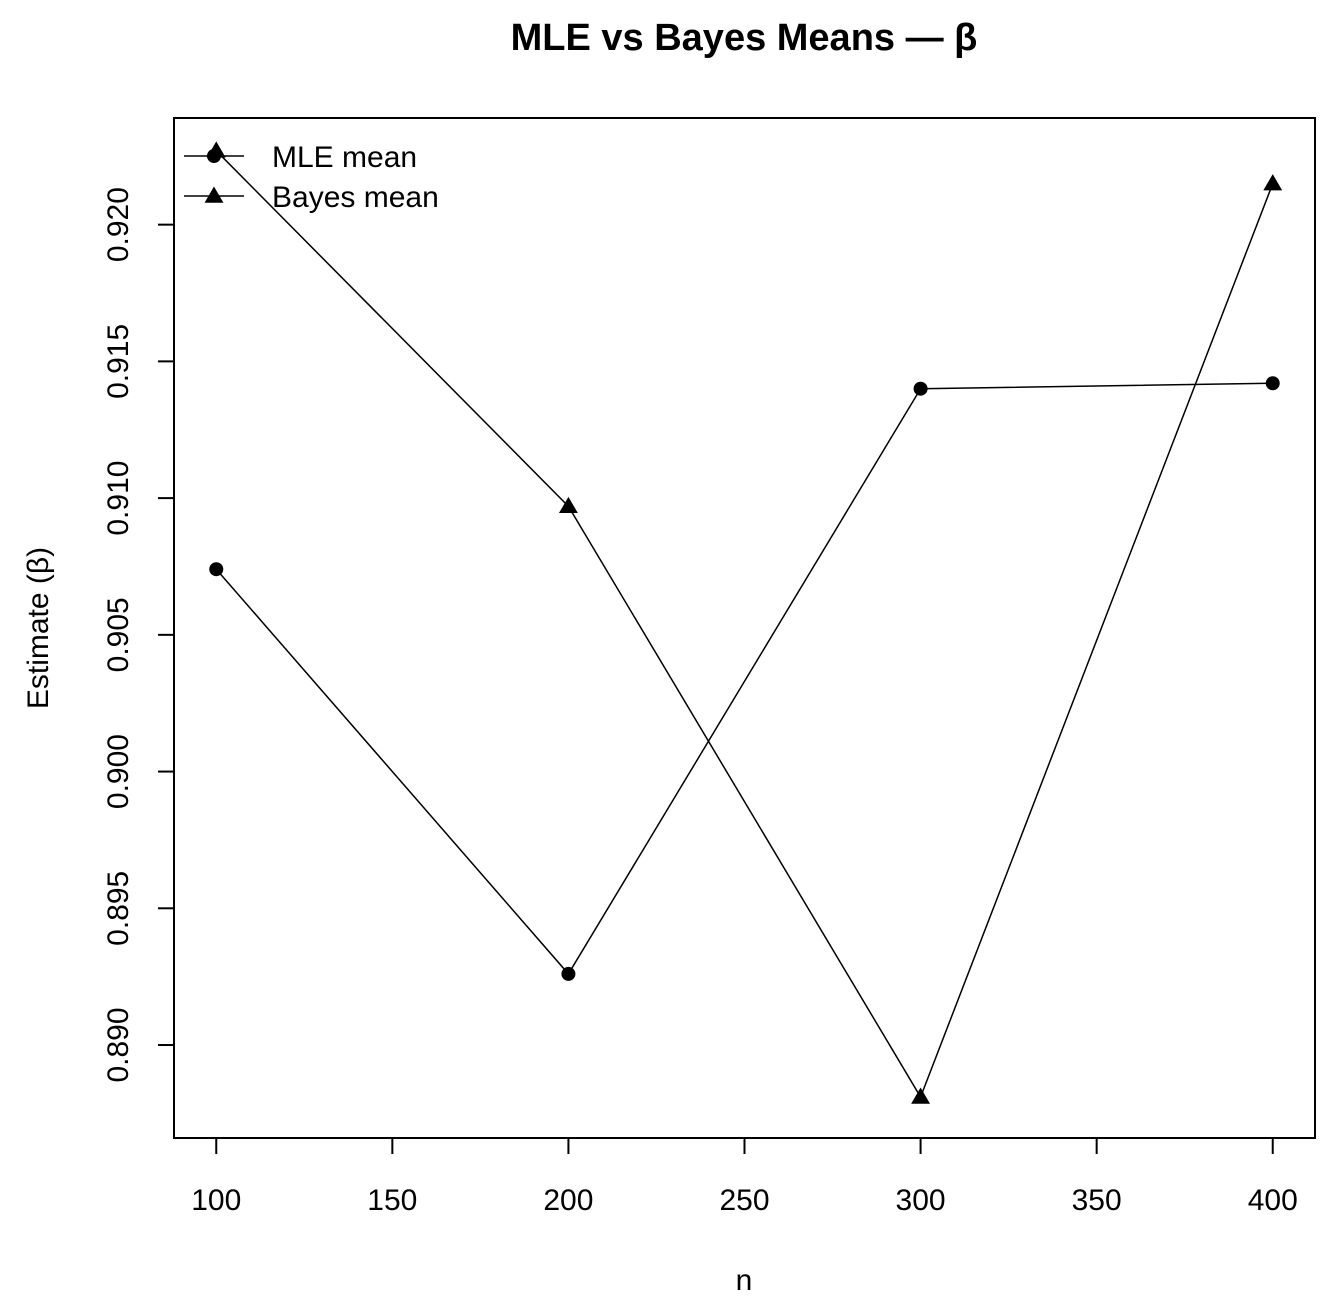  Describe the element at coordinates (118, 361) in the screenshot. I see `y-tick-label: 0.915` at that location.